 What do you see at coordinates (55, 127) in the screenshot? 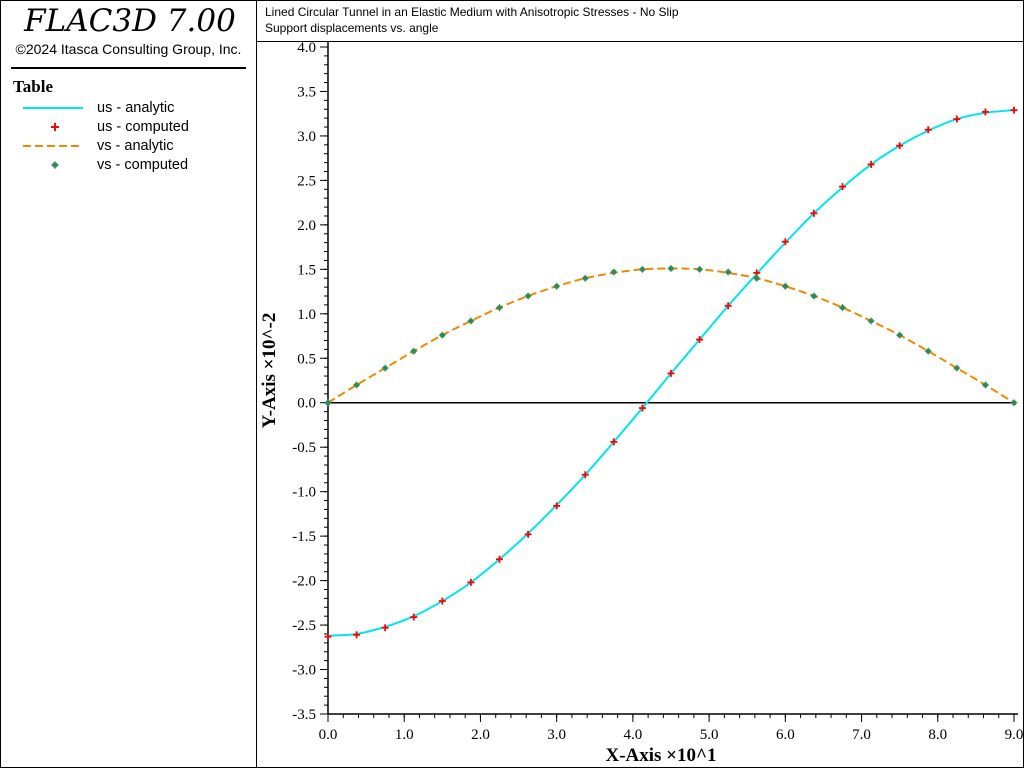
I see `cross-marker-icon` at bounding box center [55, 127].